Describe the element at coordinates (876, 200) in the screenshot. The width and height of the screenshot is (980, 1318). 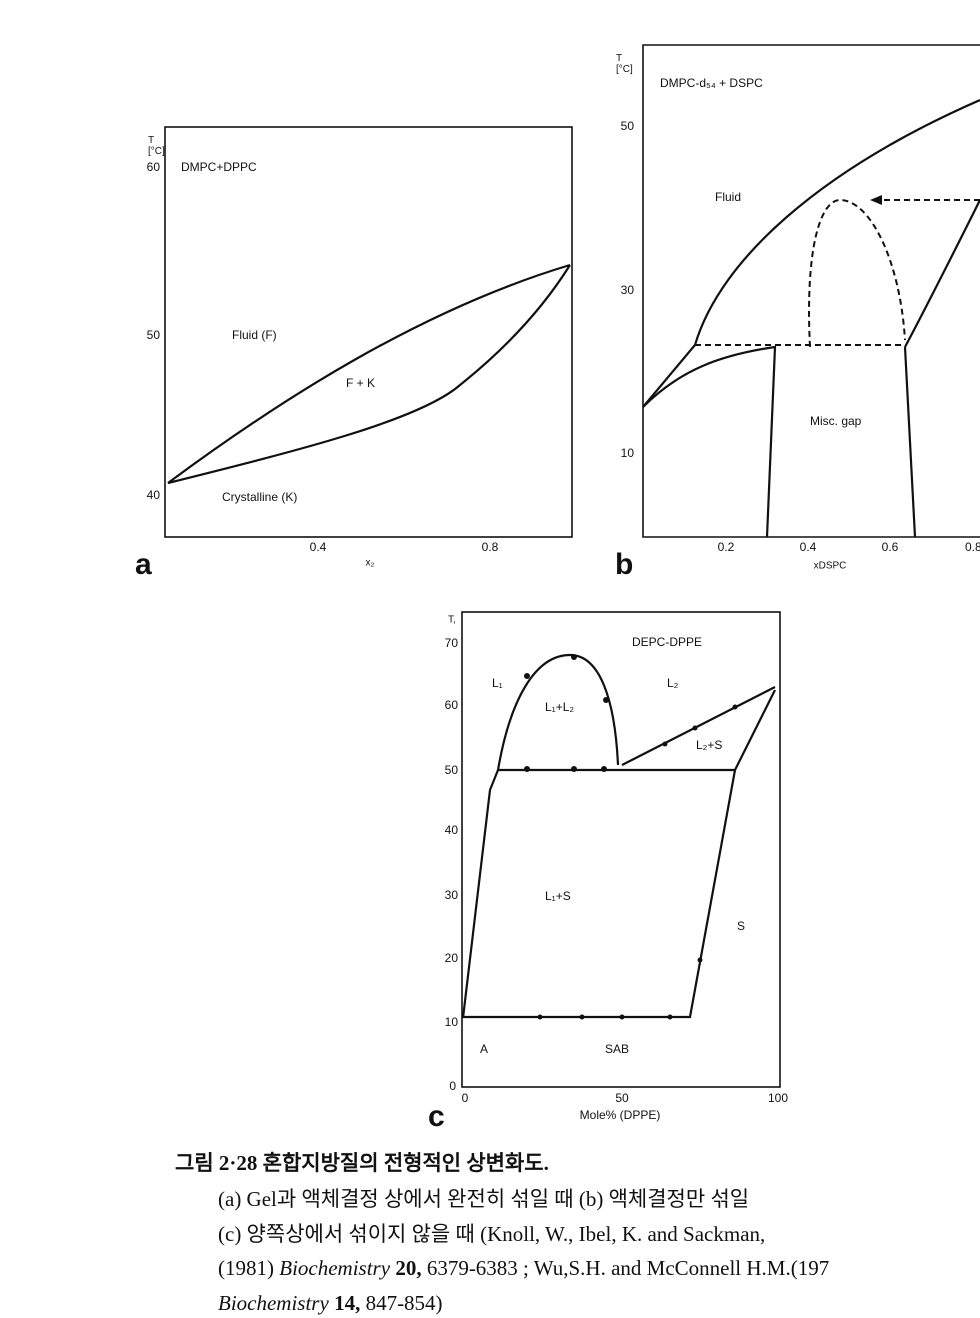
I see `arrow-head` at that location.